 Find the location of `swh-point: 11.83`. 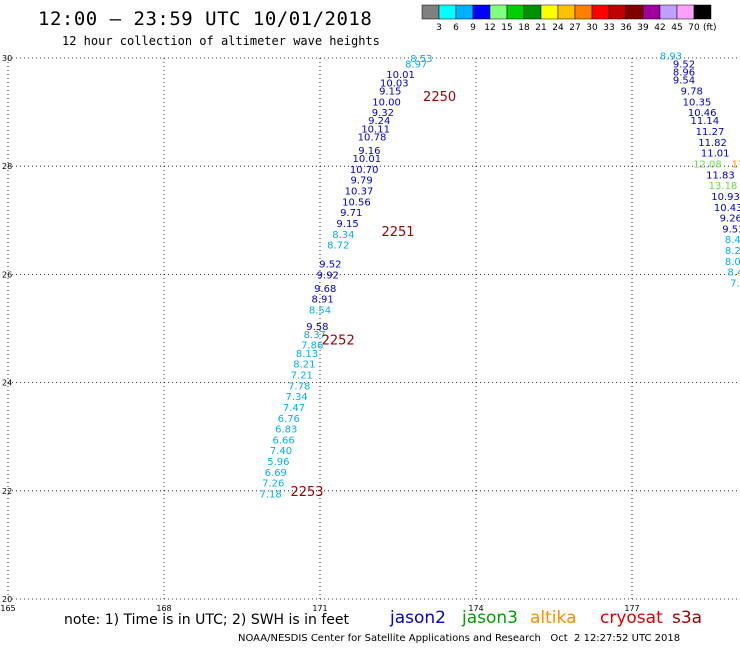

swh-point: 11.83 is located at coordinates (720, 175).